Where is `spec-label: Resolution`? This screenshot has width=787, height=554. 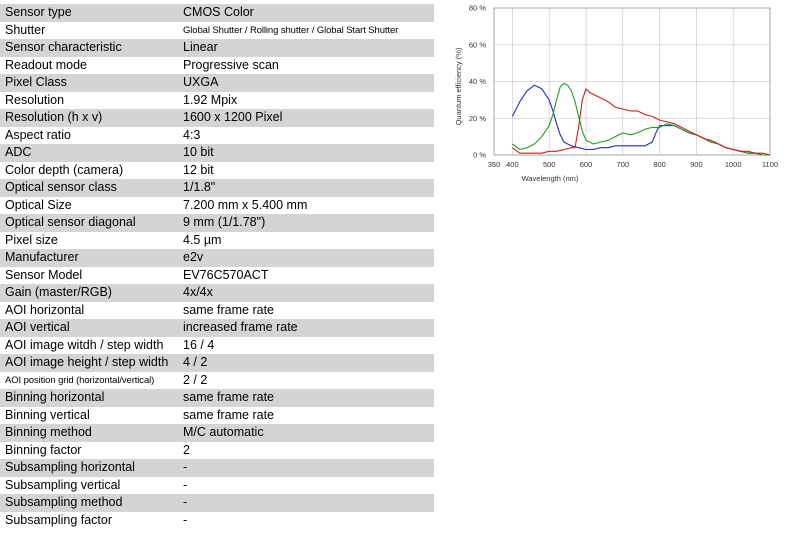 spec-label: Resolution is located at coordinates (89, 100).